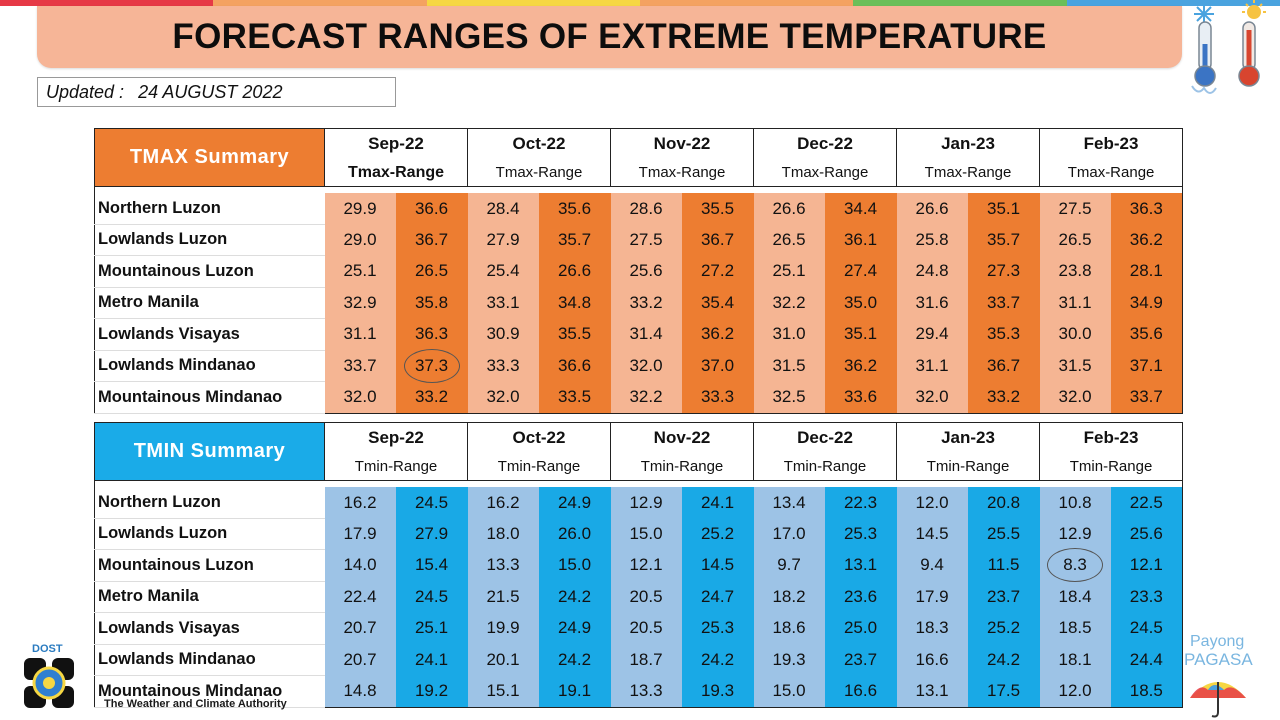  Describe the element at coordinates (503, 691) in the screenshot. I see `range-low-cell: 15.1` at that location.